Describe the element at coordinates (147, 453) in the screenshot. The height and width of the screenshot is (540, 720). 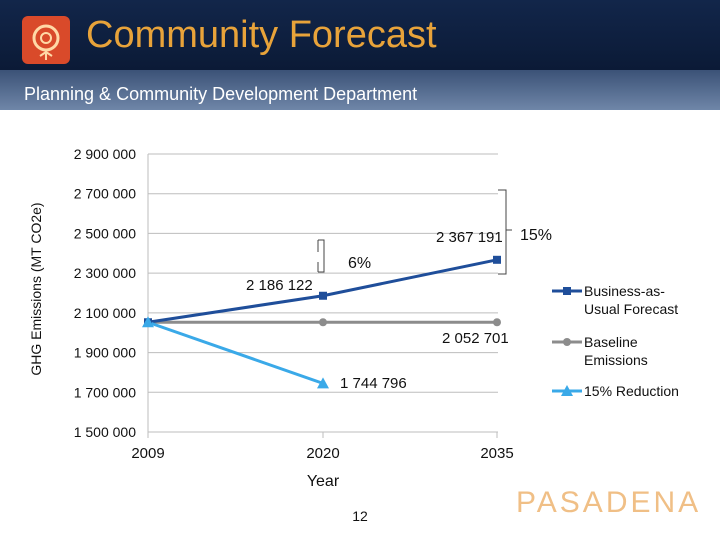
I see `x-tick-label: 2009` at that location.